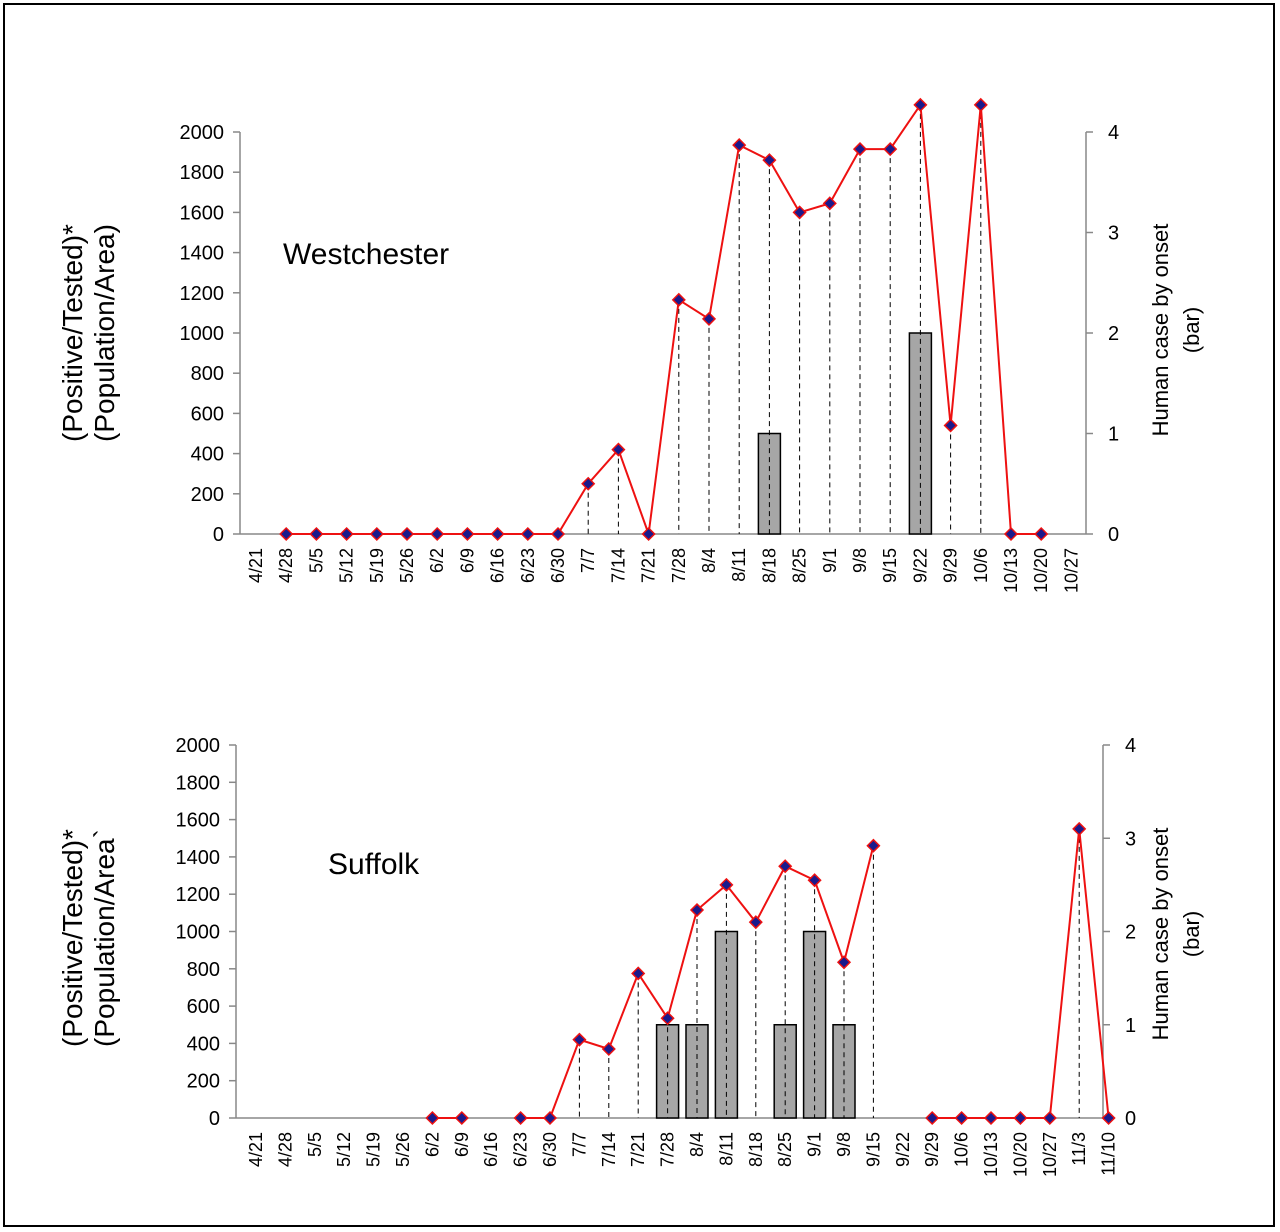 This screenshot has height=1232, width=1280. I want to click on county-label: Suffolk, so click(374, 864).